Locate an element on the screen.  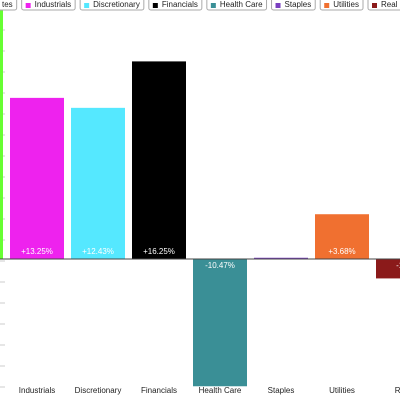
value-label: +16.25% is located at coordinates (159, 251).